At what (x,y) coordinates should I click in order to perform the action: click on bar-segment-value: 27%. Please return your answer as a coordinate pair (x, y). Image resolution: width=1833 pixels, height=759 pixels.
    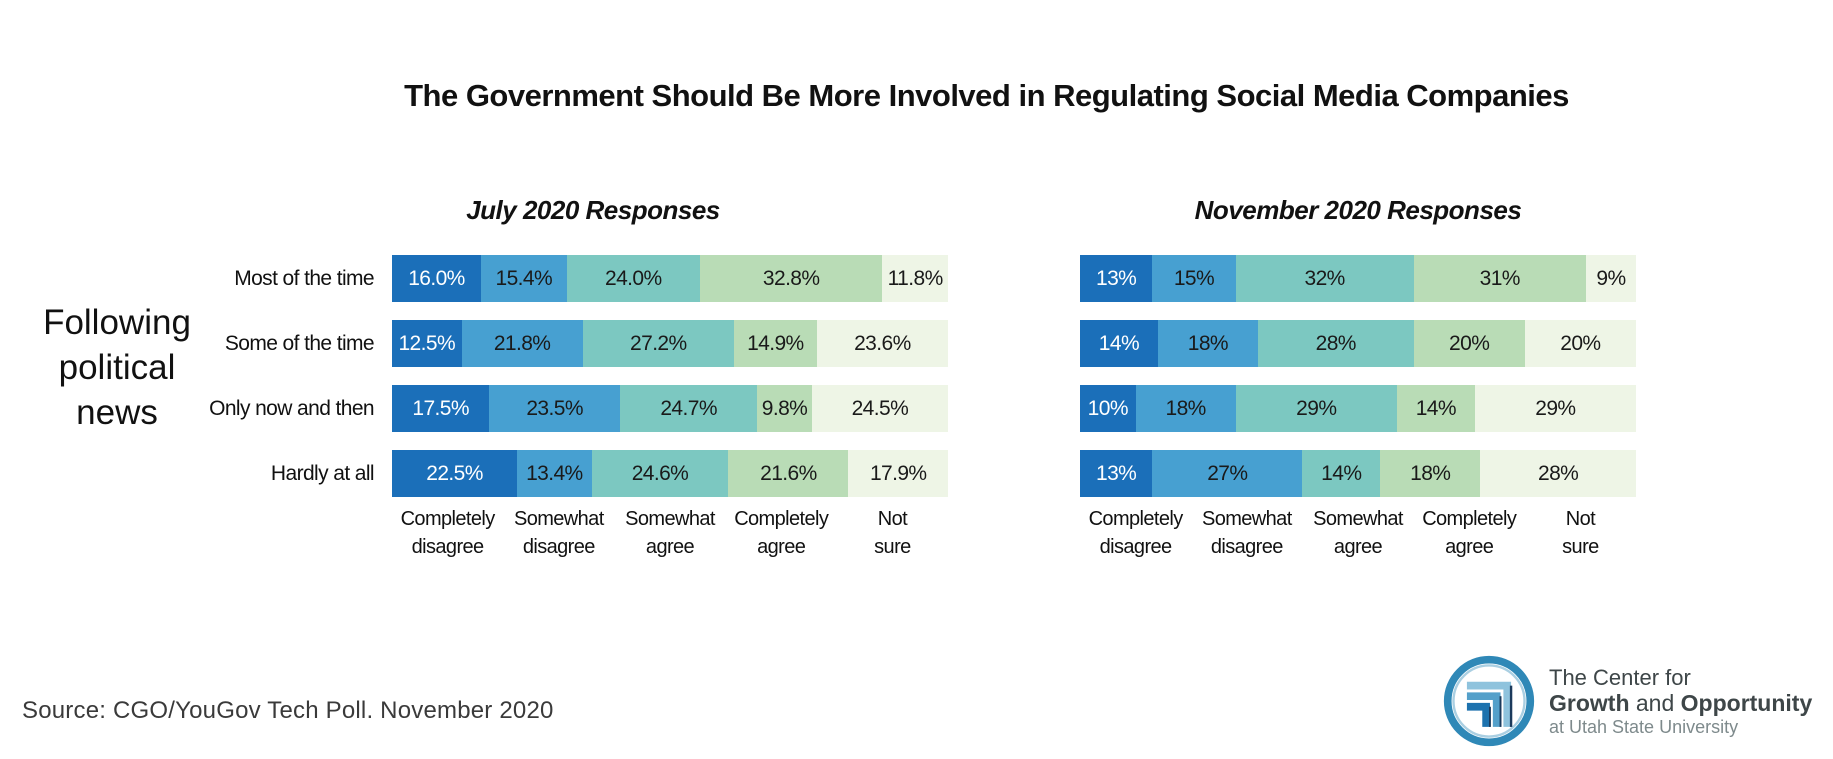
    Looking at the image, I should click on (1227, 473).